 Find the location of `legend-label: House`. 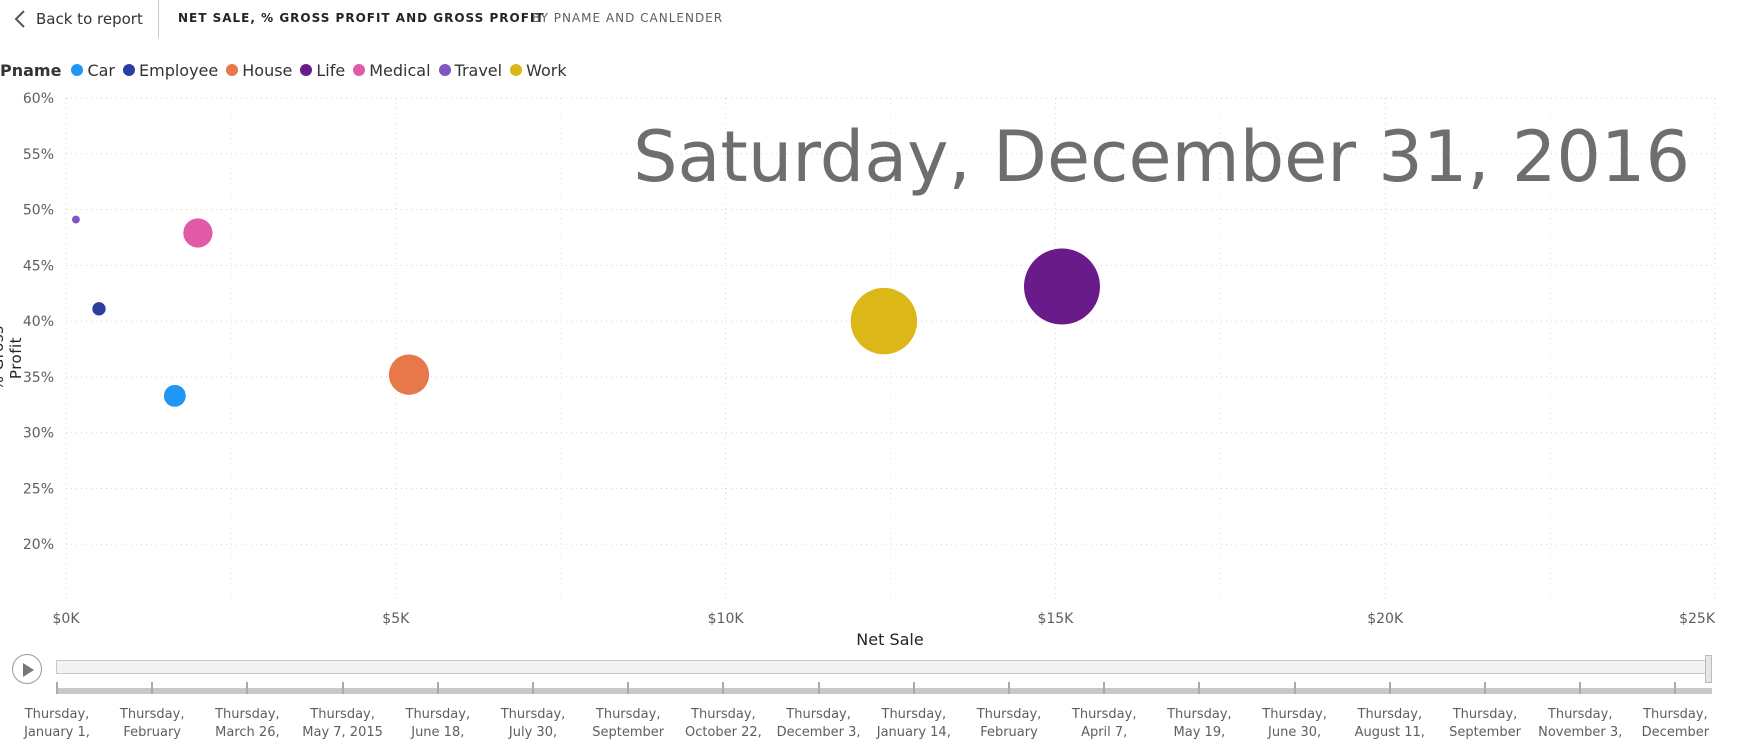

legend-label: House is located at coordinates (267, 70).